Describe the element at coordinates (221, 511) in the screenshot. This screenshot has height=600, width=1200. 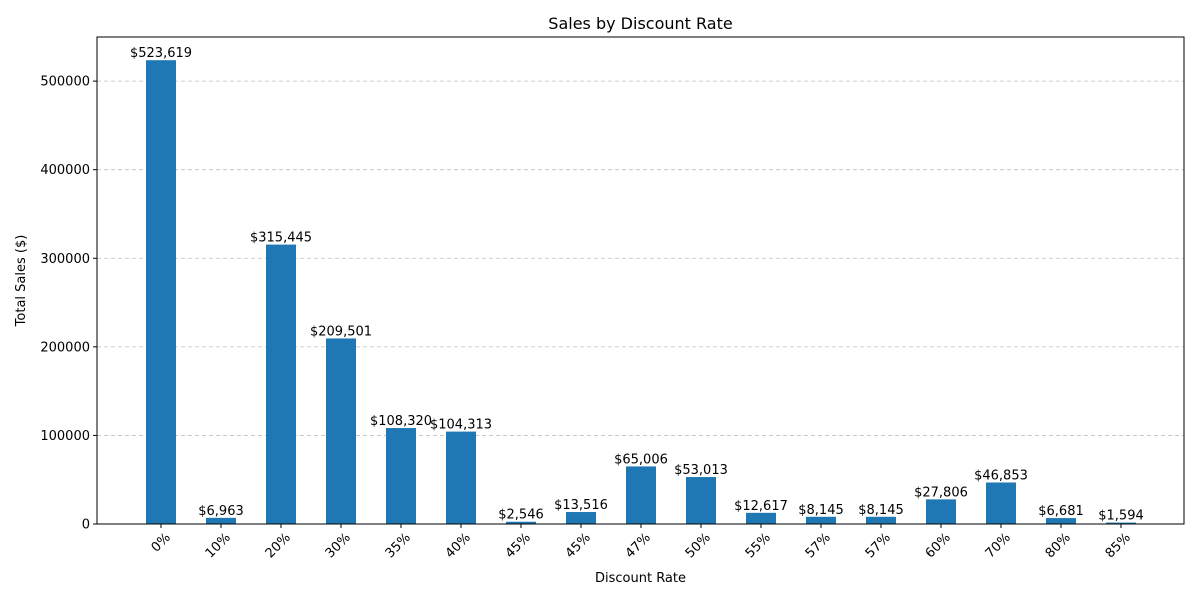
I see `data-label: $6,963` at that location.